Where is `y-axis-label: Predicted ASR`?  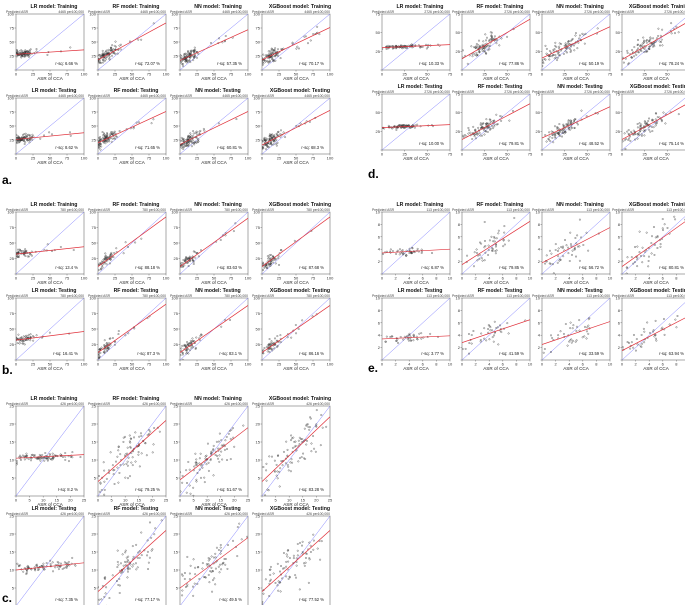
y-axis-label: Predicted ASR is located at coordinates (623, 296).